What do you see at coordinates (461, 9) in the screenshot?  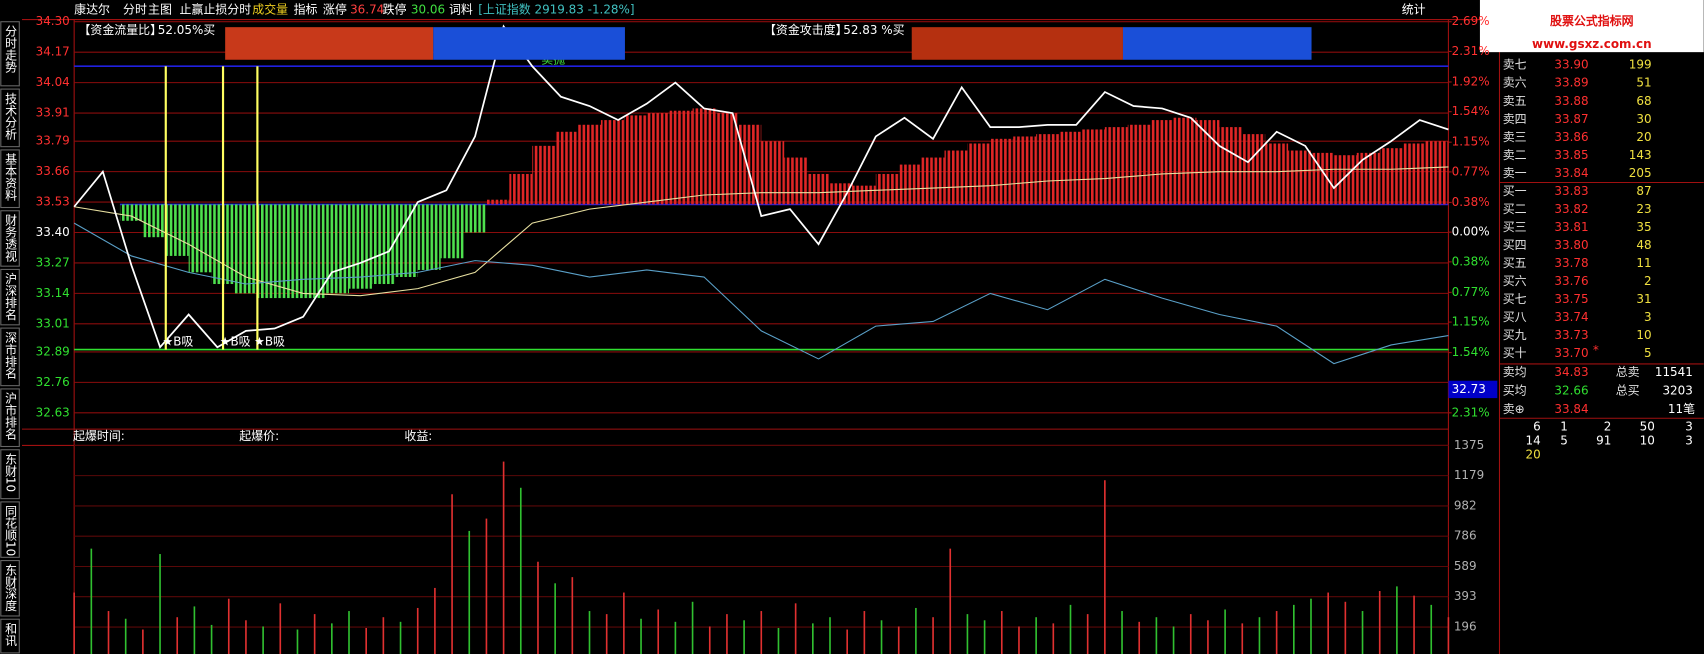 I see `extra: 词料` at bounding box center [461, 9].